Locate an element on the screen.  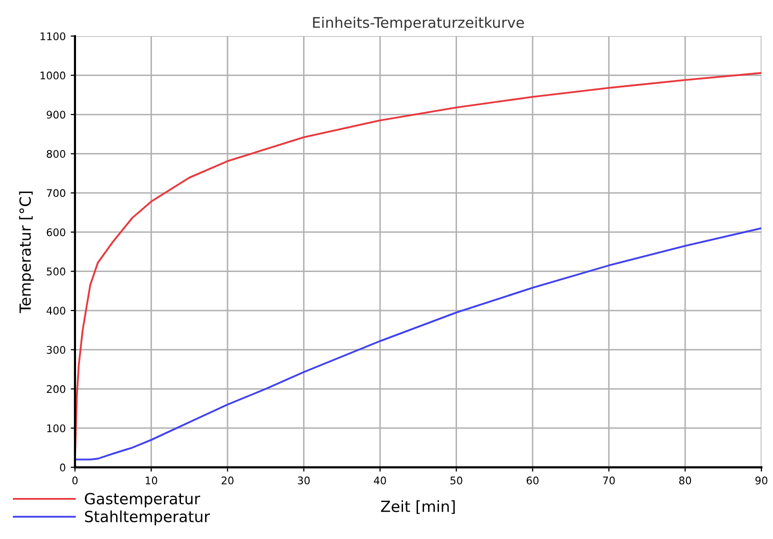
chart-title: Einheits-Temperaturzeitkurve is located at coordinates (418, 23).